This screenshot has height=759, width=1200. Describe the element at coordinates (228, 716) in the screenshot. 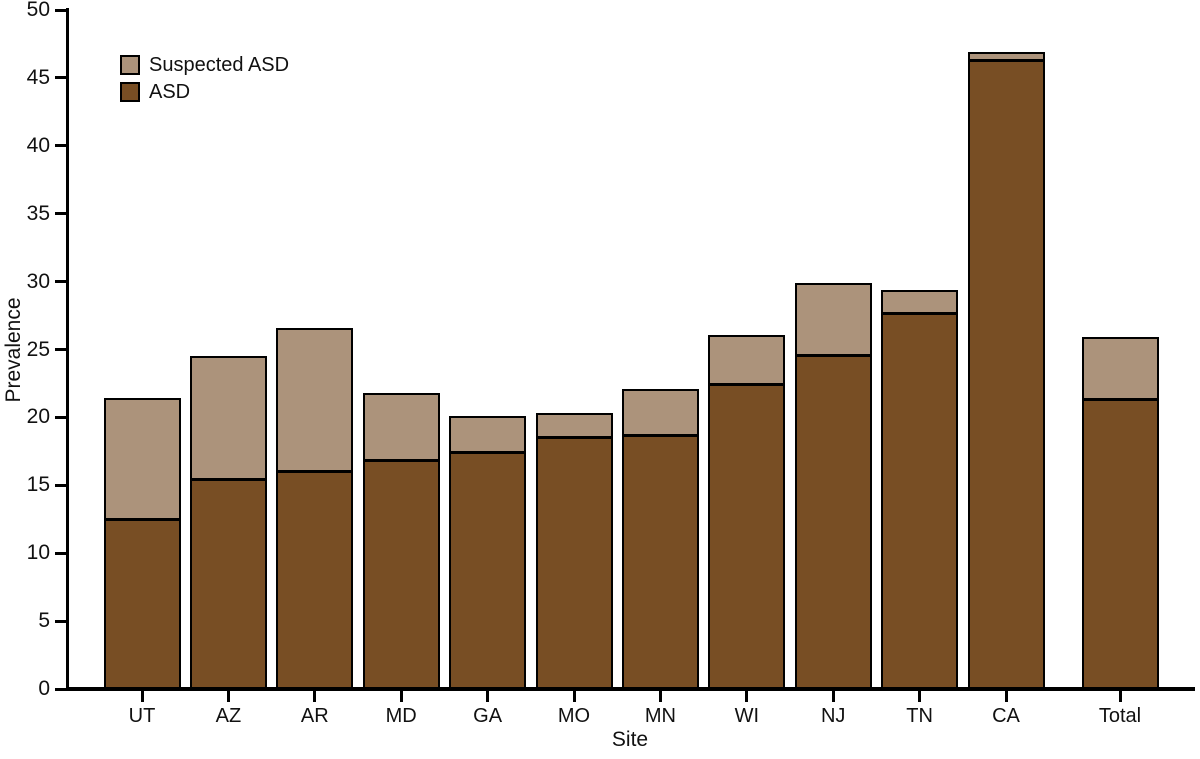

I see `x-tick-label-az: AZ` at that location.